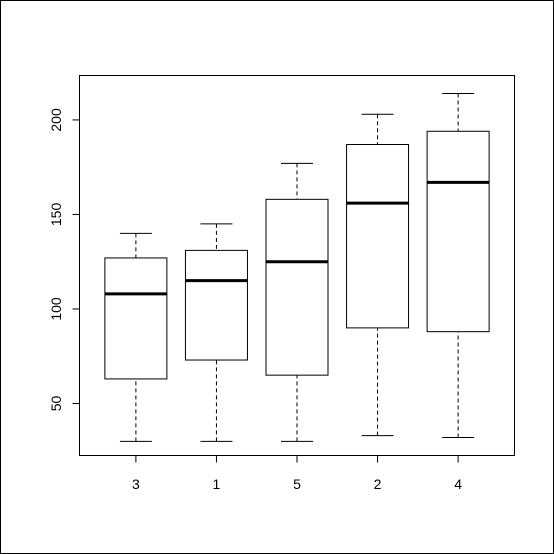 This screenshot has height=554, width=554. What do you see at coordinates (217, 484) in the screenshot?
I see `x-tick-label: 1` at bounding box center [217, 484].